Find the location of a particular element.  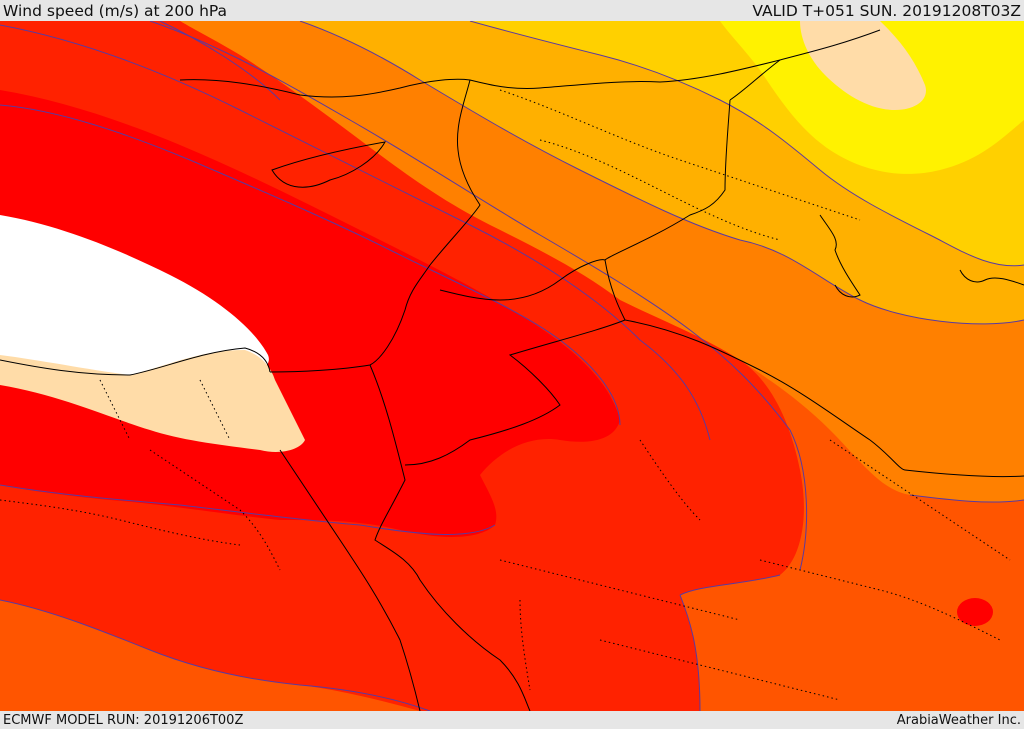

credit: ArabiaWeather Inc. is located at coordinates (958, 720).